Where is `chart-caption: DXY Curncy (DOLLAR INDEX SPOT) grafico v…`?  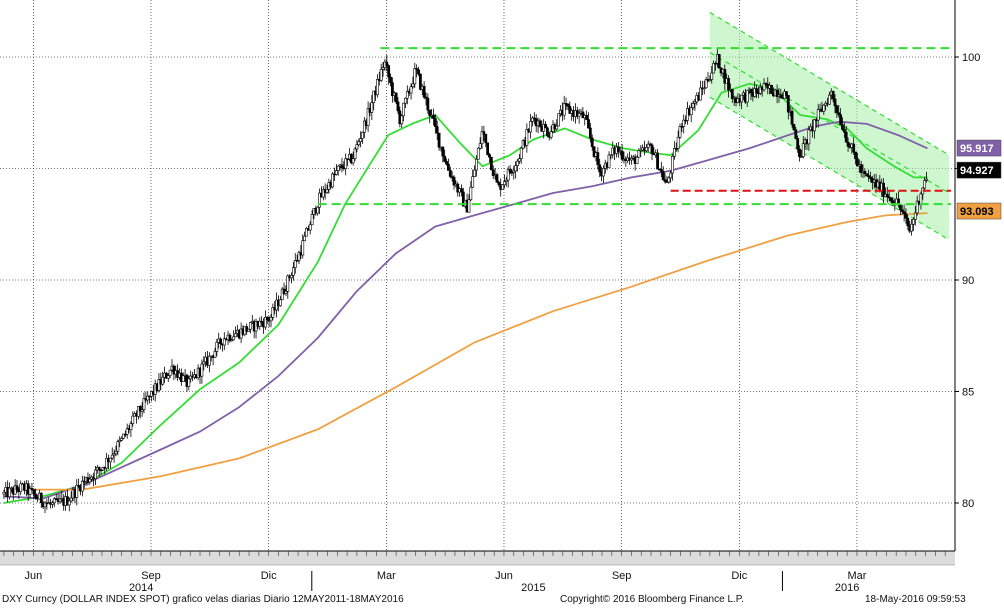
chart-caption: DXY Curncy (DOLLAR INDEX SPOT) grafico v… is located at coordinates (203, 599).